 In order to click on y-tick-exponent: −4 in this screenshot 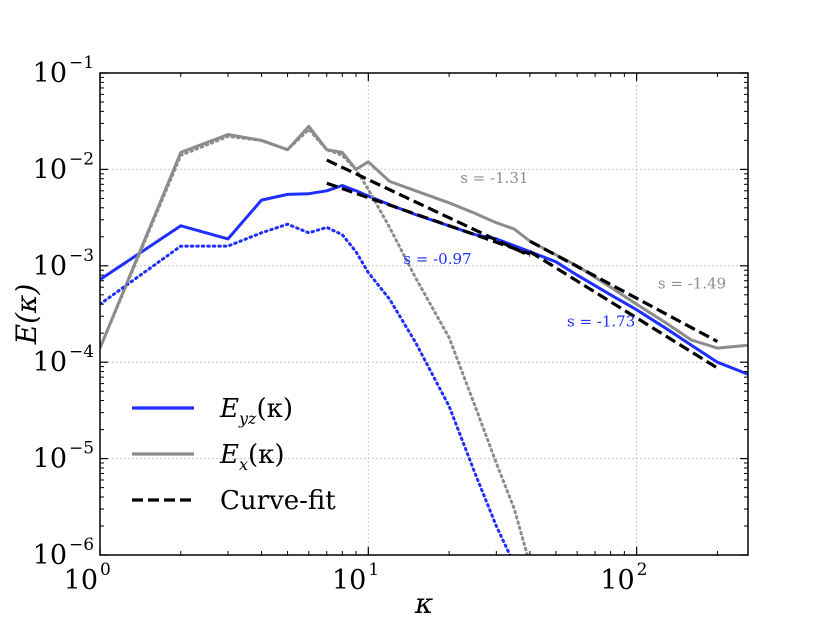, I will do `click(81, 352)`.